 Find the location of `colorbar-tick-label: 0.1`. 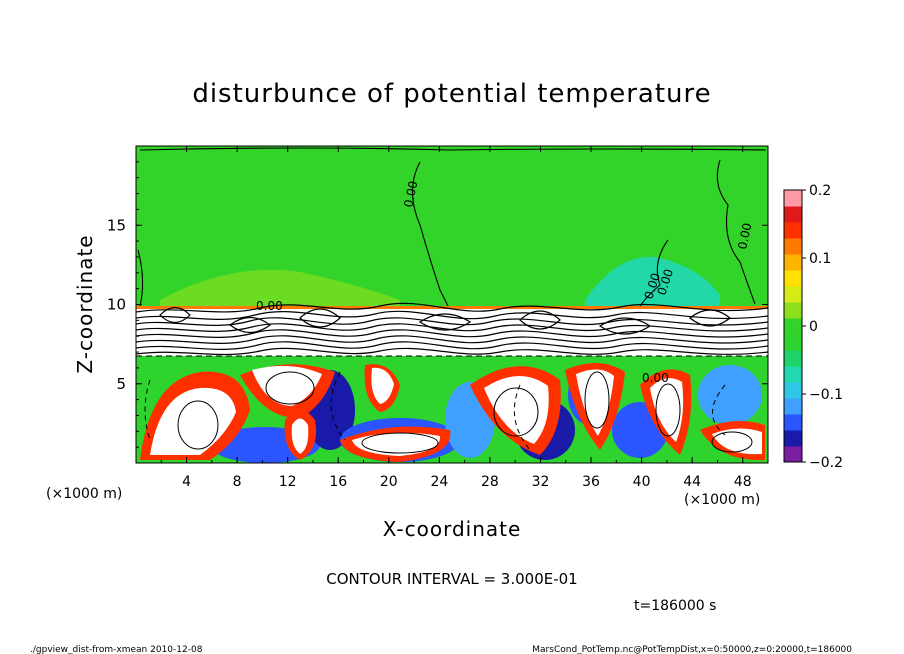

colorbar-tick-label: 0.1 is located at coordinates (820, 259).